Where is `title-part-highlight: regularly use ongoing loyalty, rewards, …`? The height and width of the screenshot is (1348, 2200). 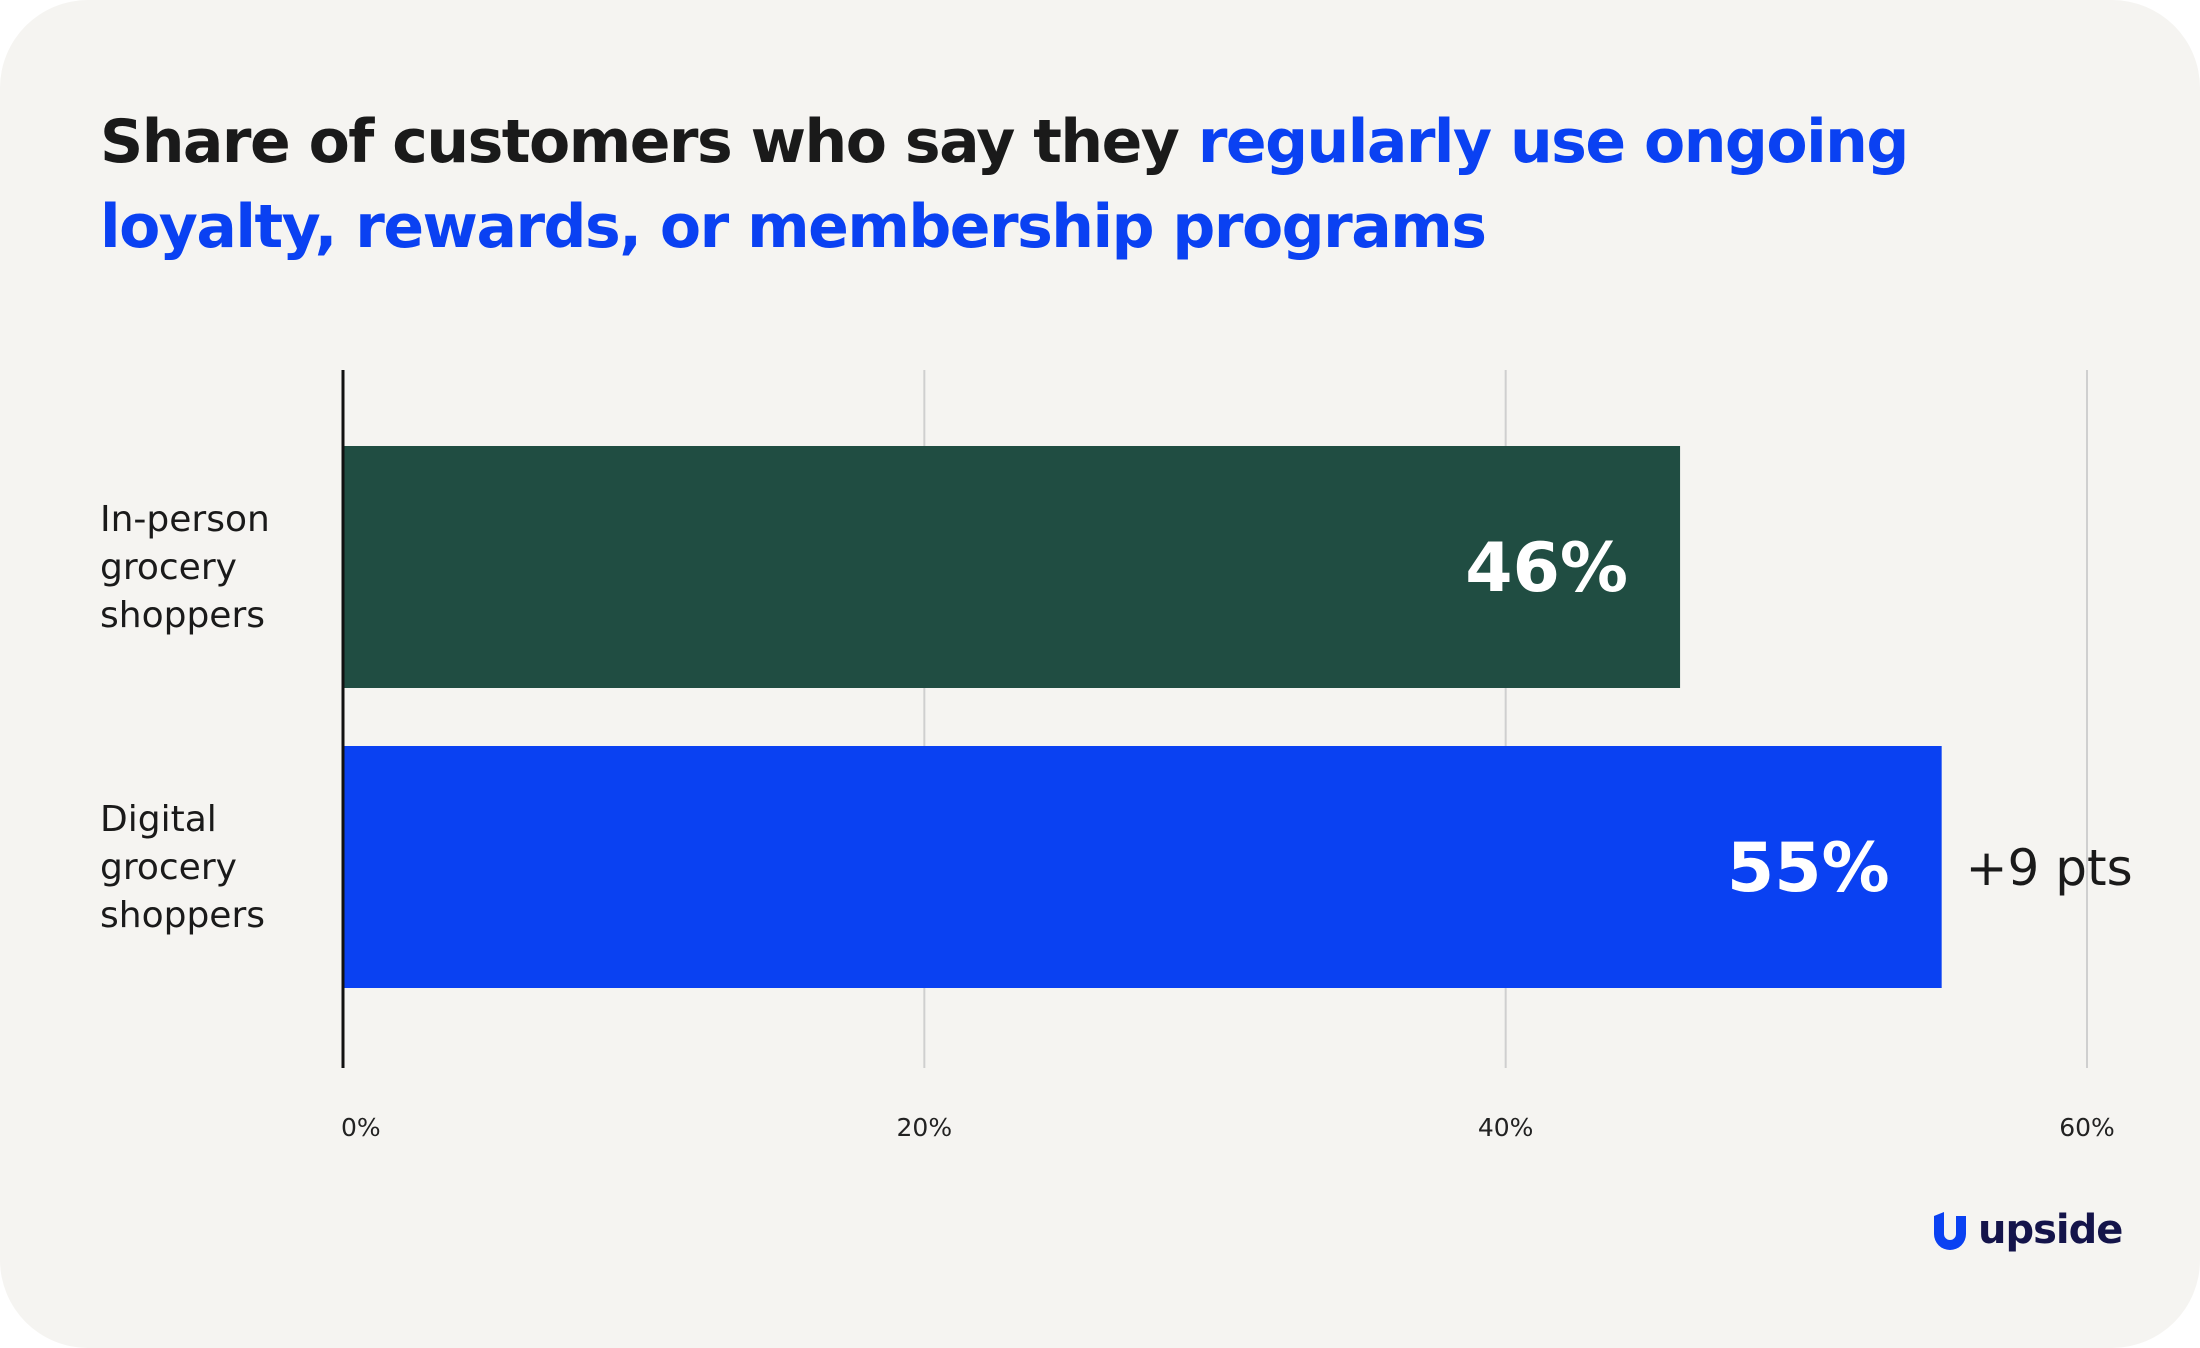 title-part-highlight: regularly use ongoing loyalty, rewards, … is located at coordinates (1004, 184).